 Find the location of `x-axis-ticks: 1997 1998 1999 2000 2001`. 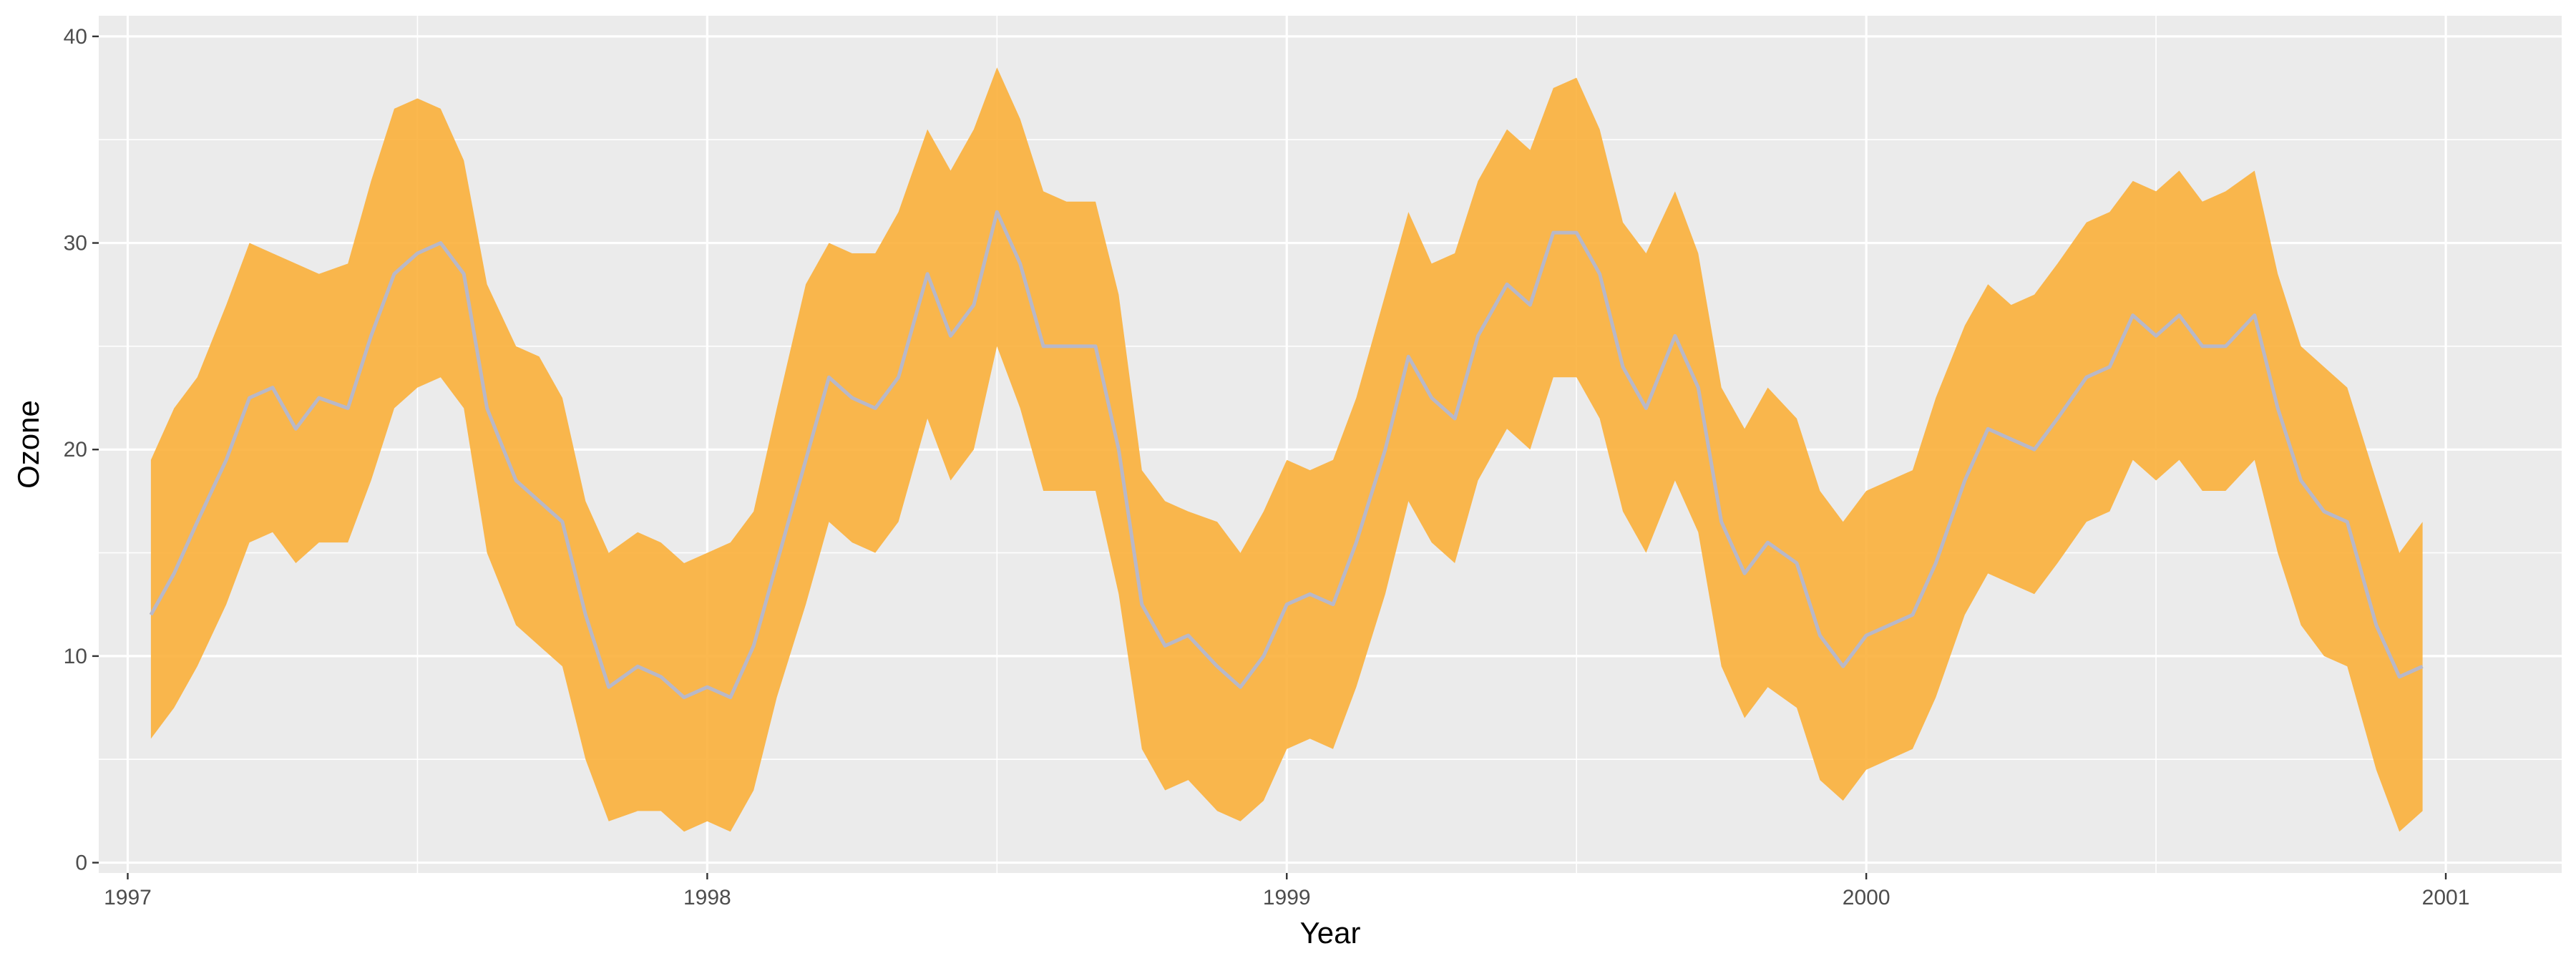

x-axis-ticks: 1997 1998 1999 2000 2001 is located at coordinates (1286, 891).